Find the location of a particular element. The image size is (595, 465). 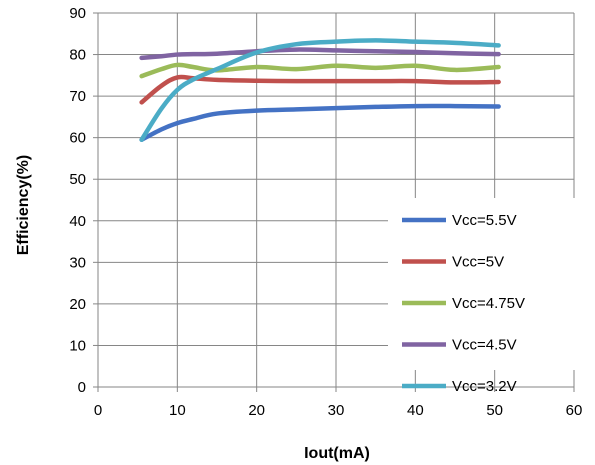

y-tick-label: 90 is located at coordinates (77, 13).